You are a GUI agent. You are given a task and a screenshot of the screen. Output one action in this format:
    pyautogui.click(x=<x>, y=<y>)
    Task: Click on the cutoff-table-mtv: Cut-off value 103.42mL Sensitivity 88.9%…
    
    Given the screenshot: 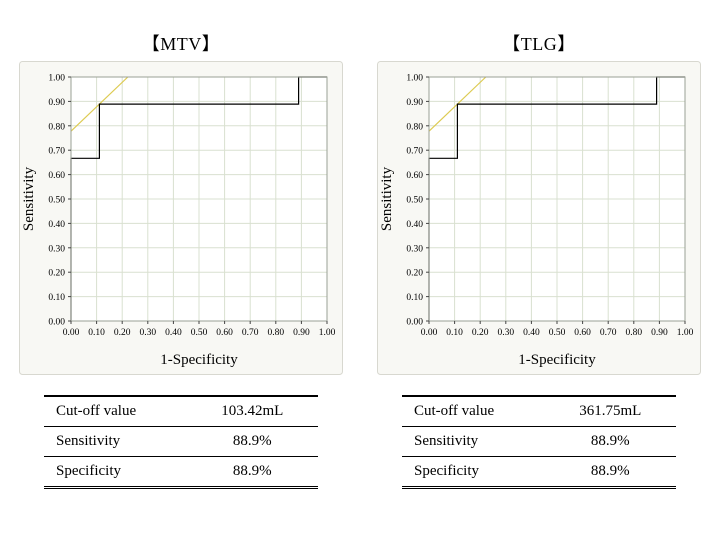 What is the action you would take?
    pyautogui.click(x=181, y=442)
    